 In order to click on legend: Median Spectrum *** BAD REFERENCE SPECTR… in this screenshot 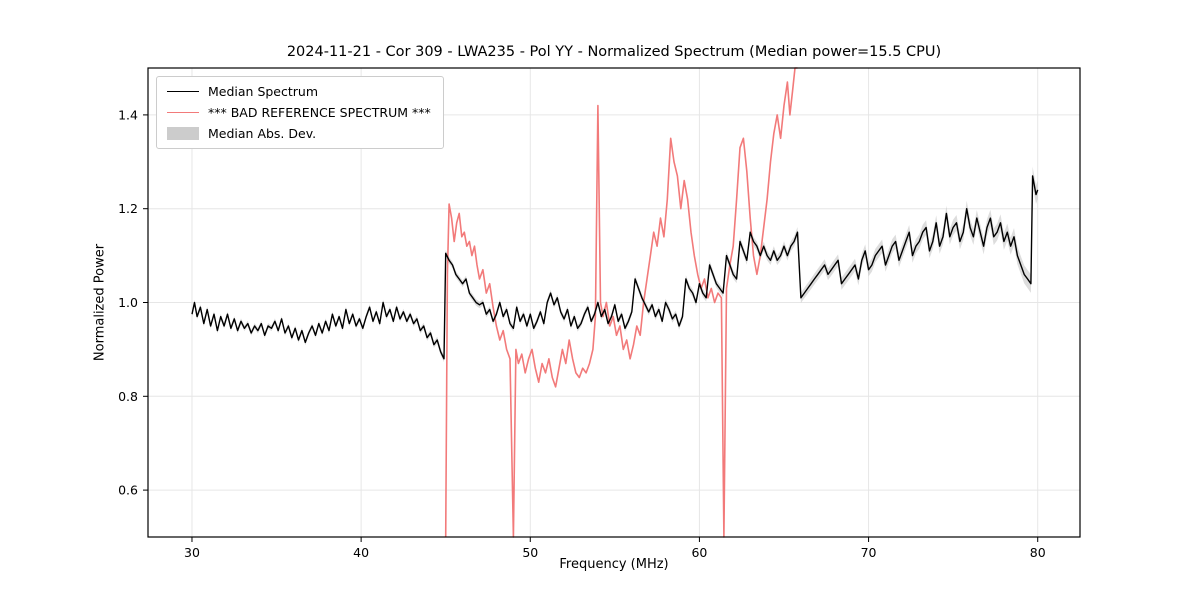, I will do `click(300, 112)`.